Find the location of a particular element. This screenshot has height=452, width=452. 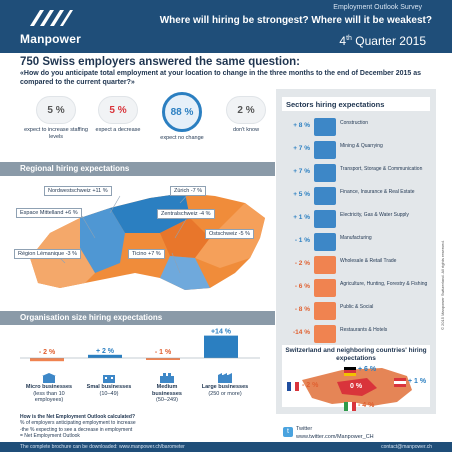

sectors-title: Sectors hiring expectations is located at coordinates (356, 104).